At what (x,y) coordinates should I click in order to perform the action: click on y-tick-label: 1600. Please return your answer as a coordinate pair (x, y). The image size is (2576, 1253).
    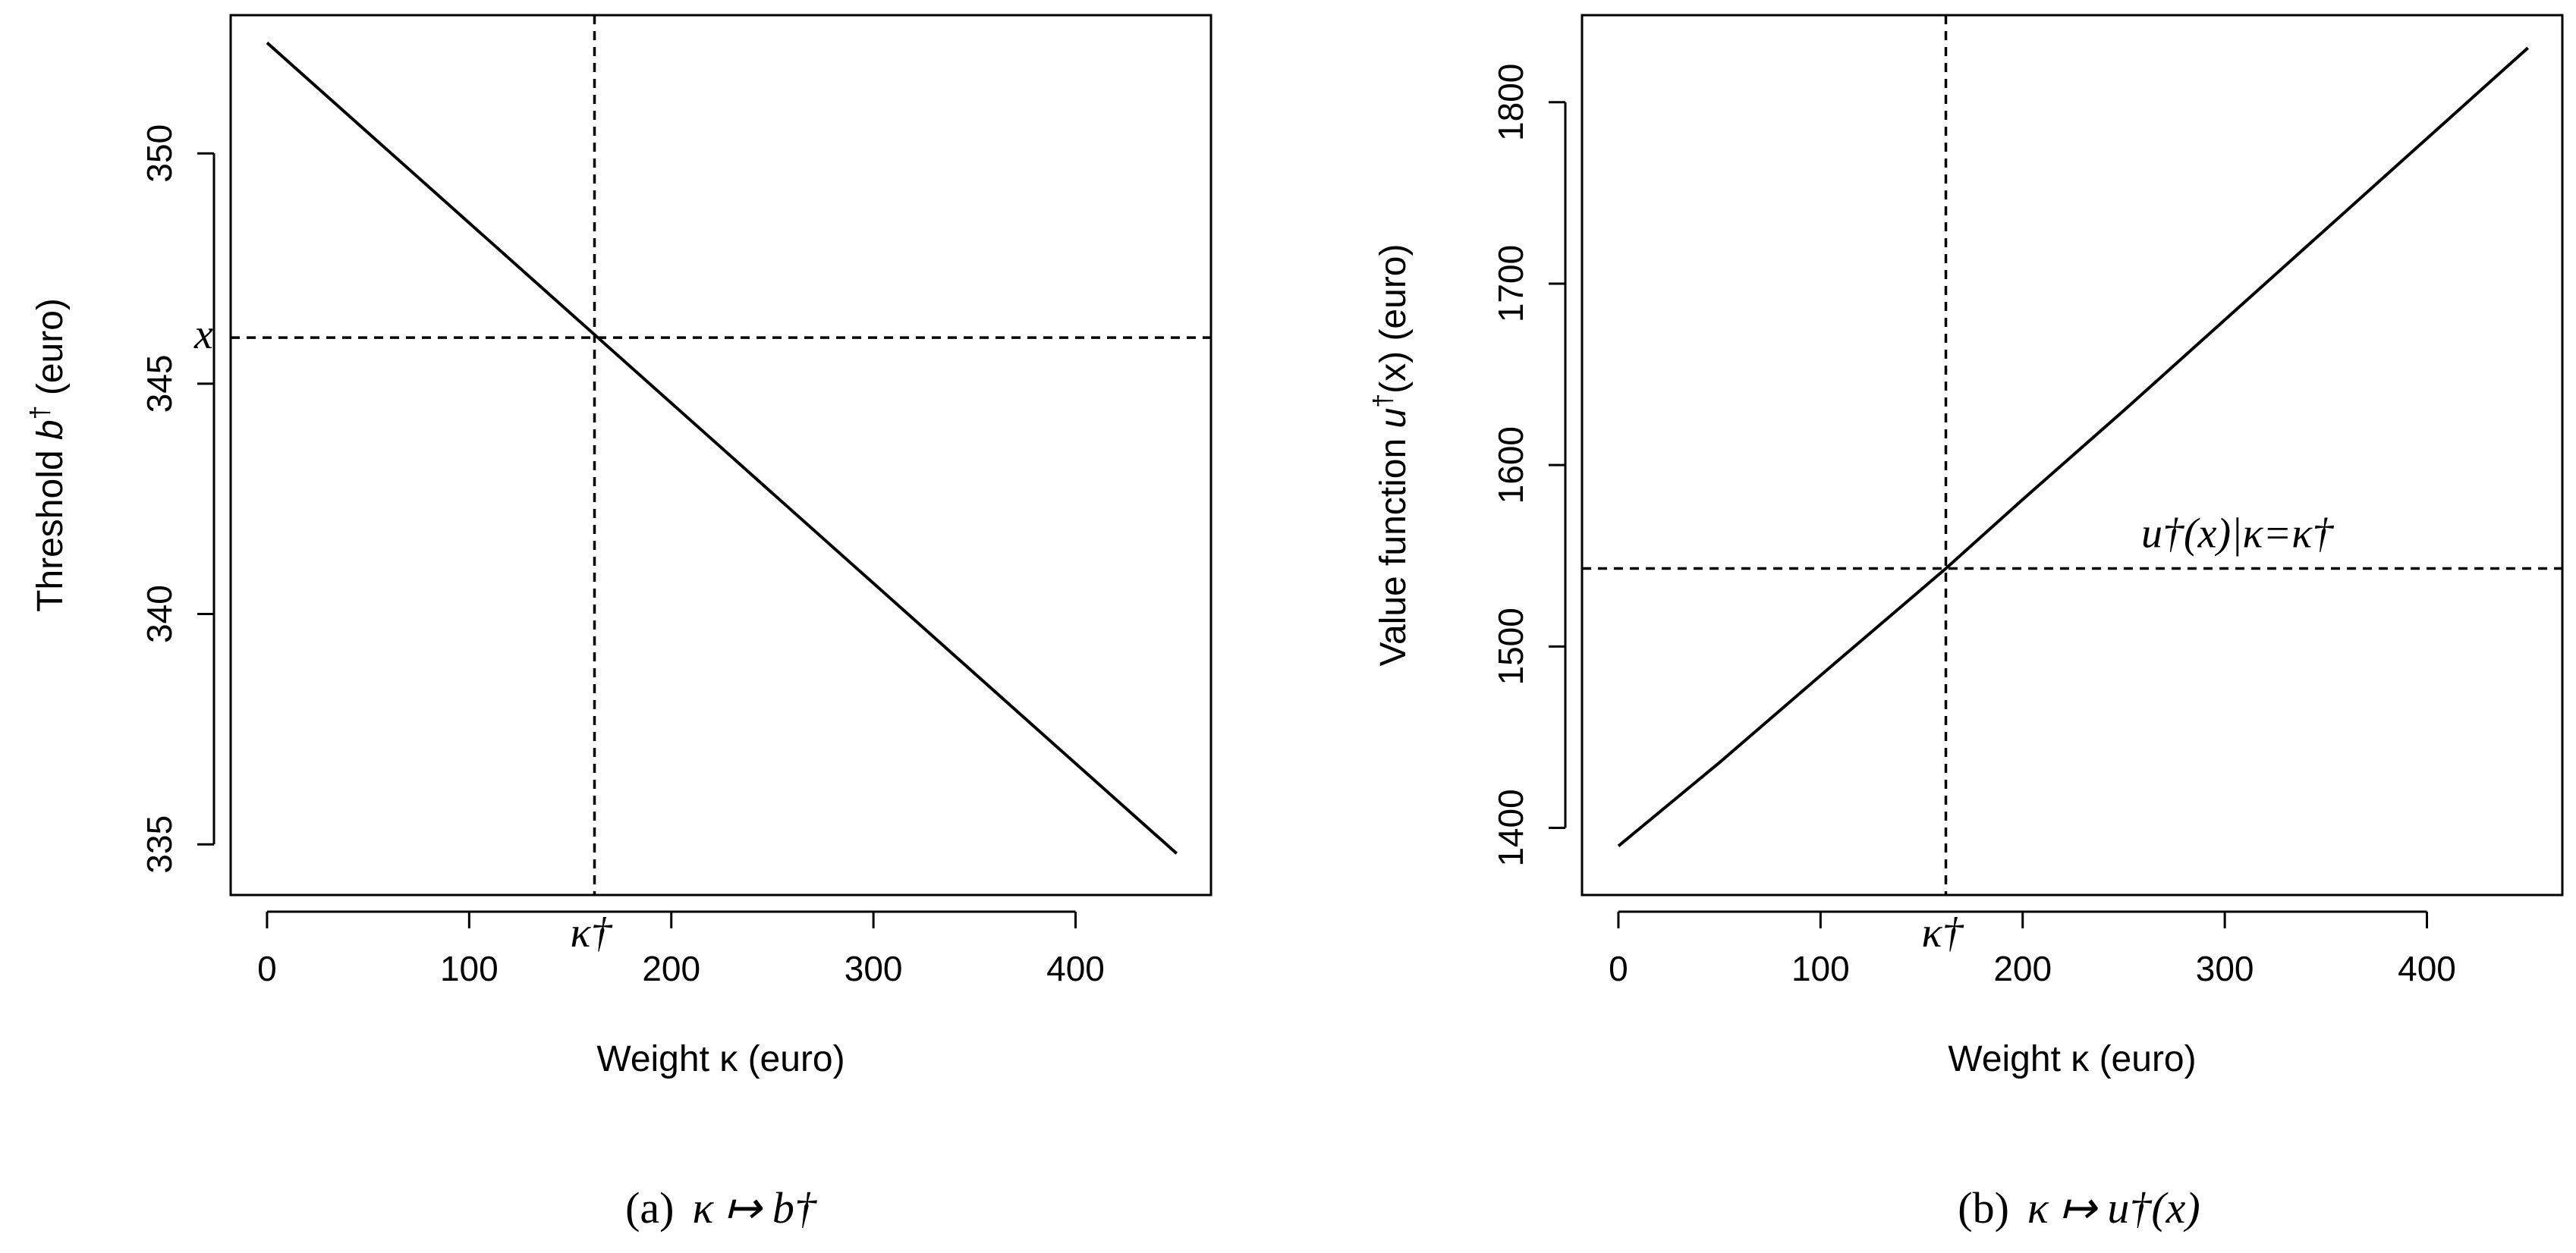
    Looking at the image, I should click on (1510, 465).